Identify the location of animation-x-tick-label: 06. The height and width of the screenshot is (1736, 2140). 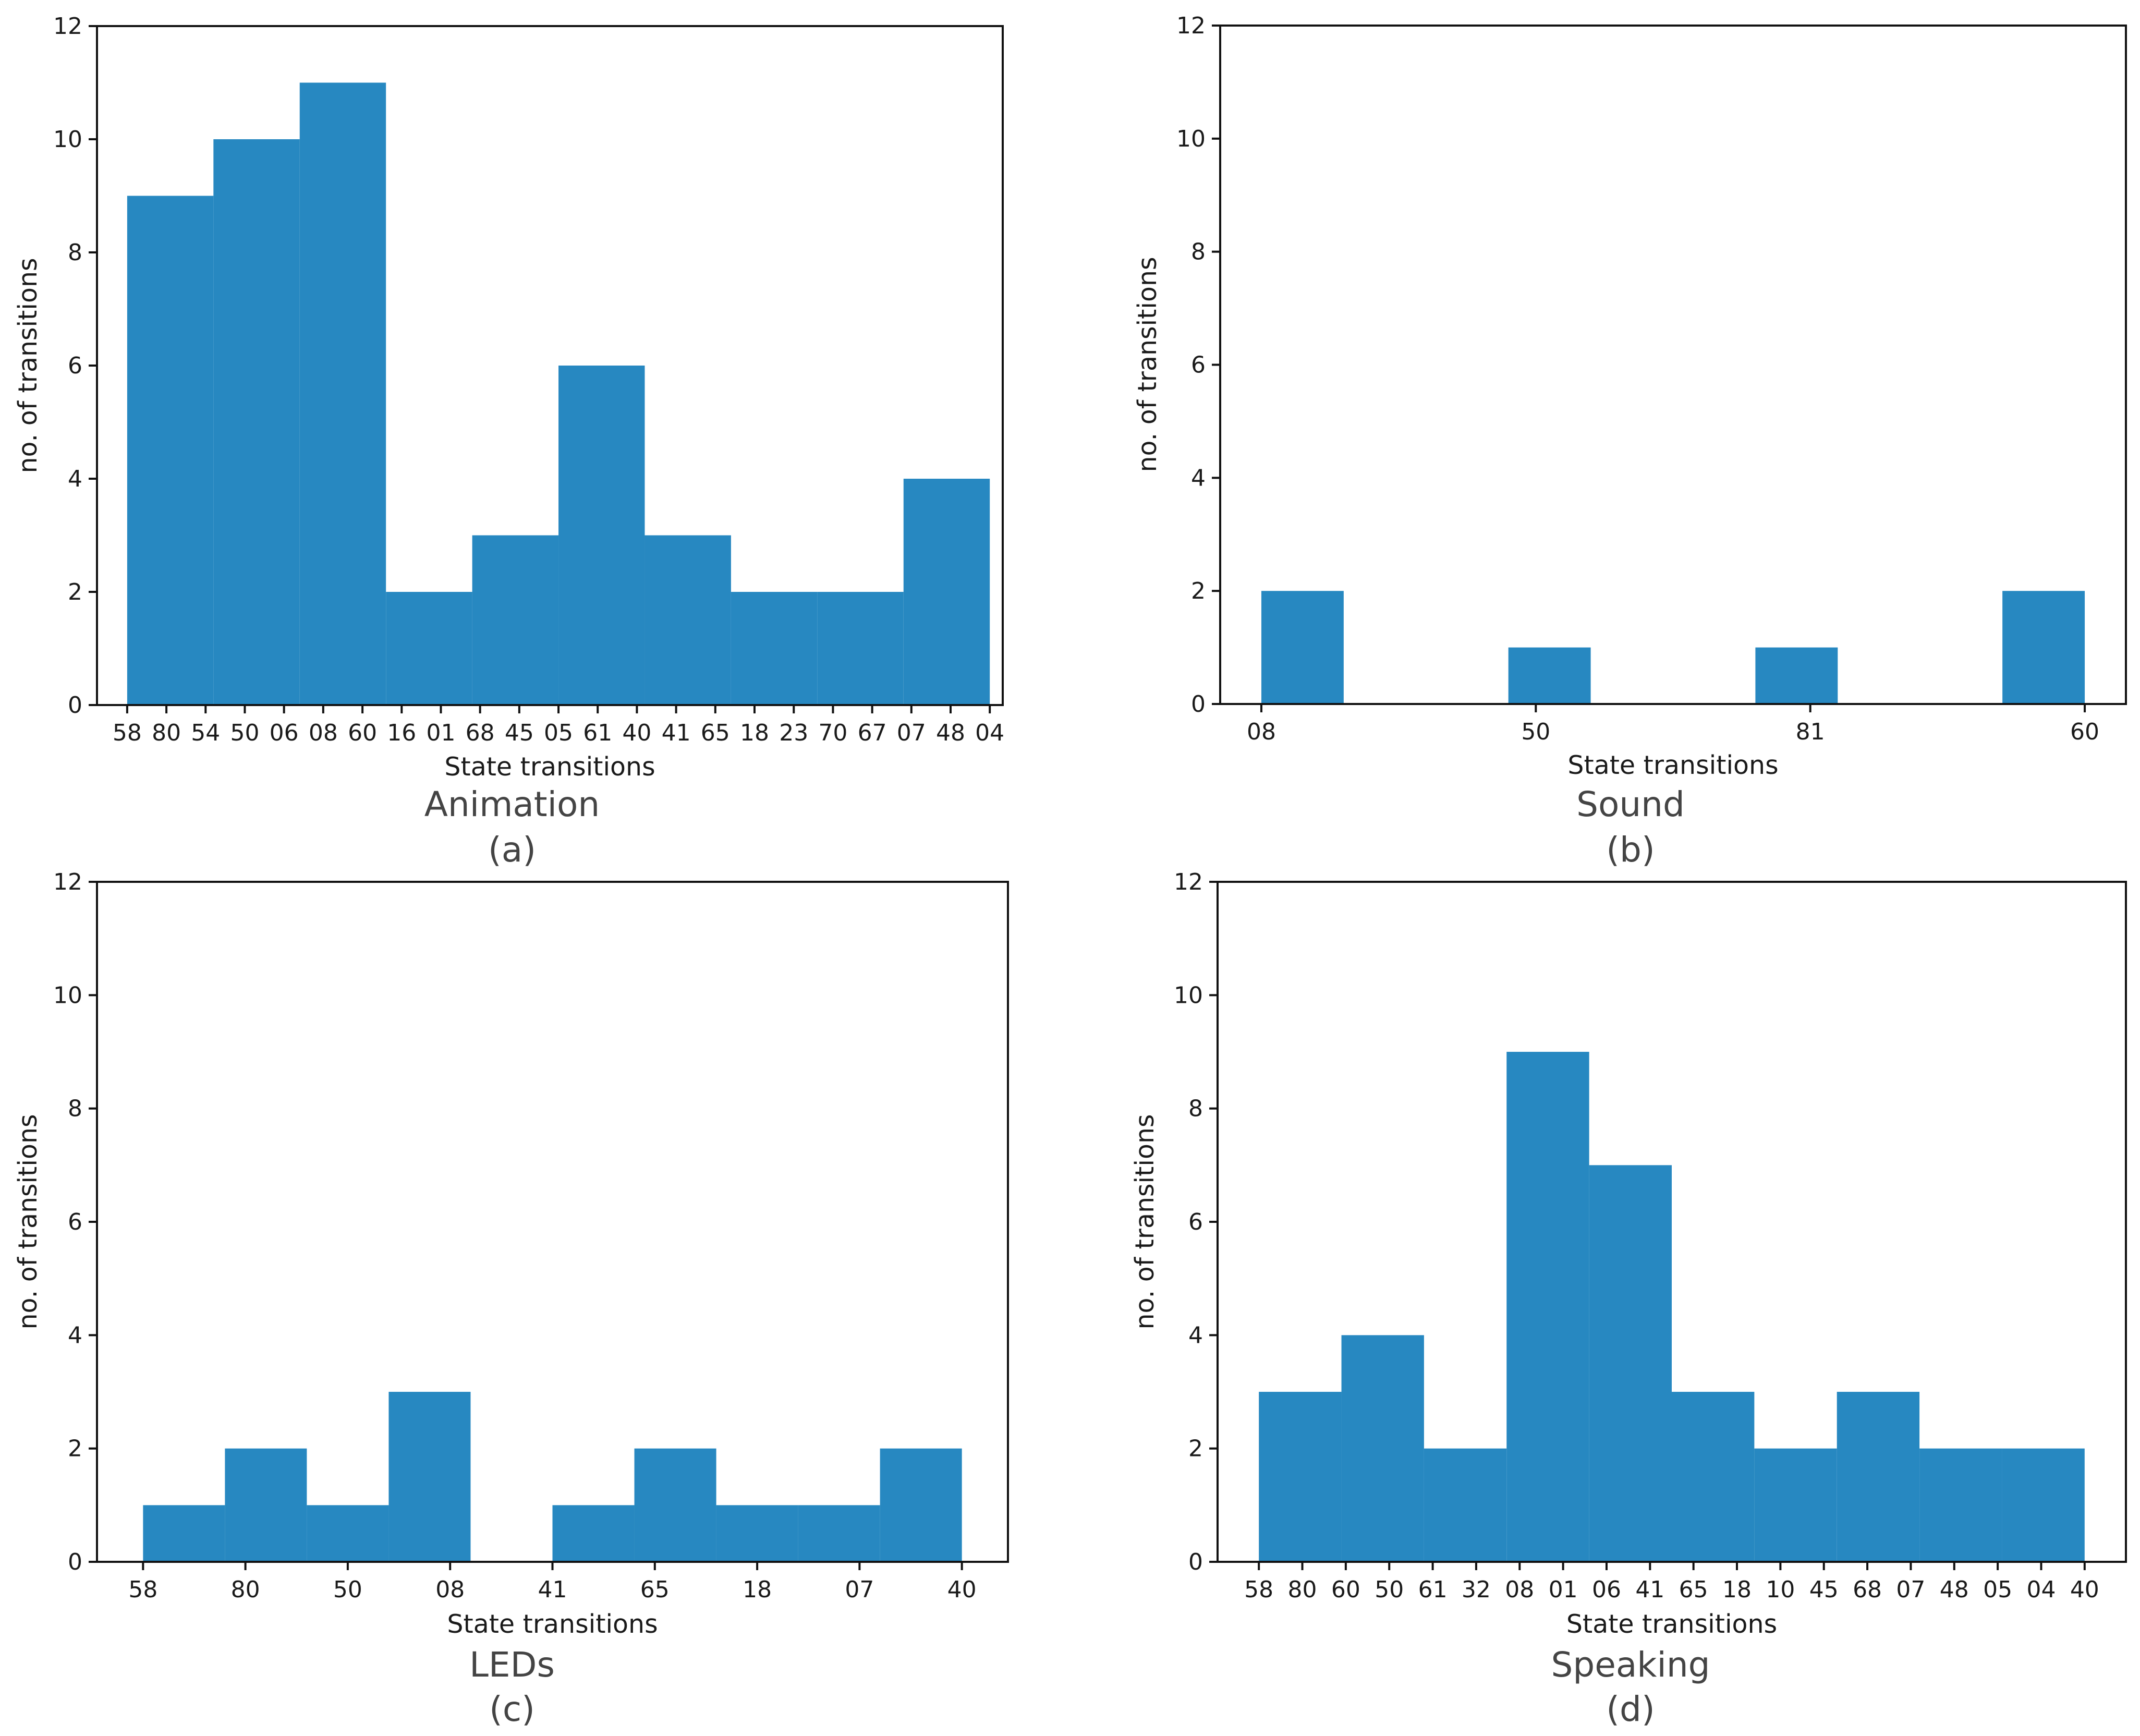
(284, 733).